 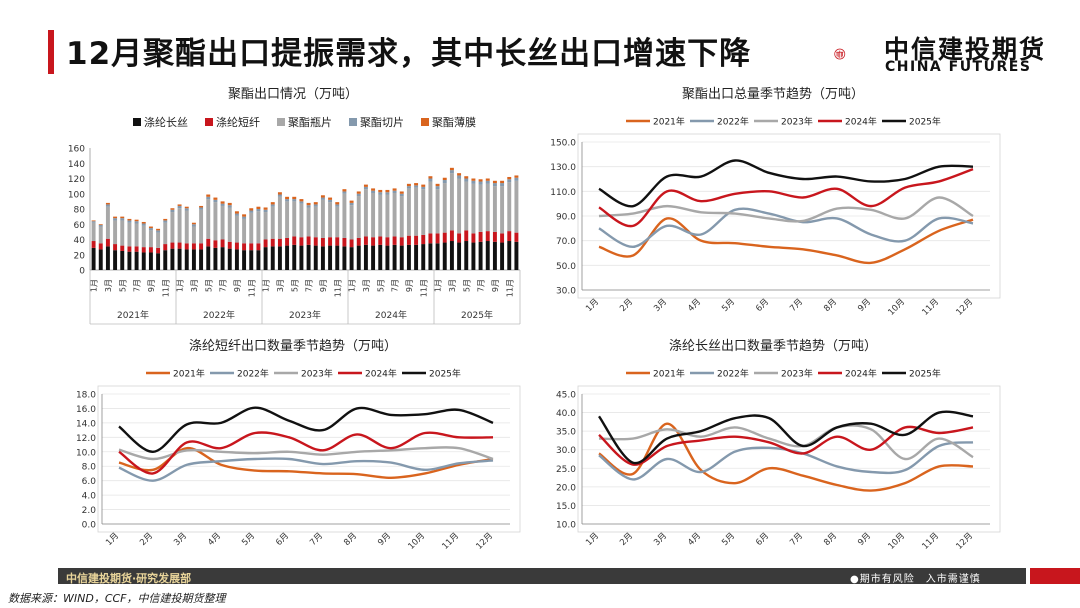 I want to click on legend-label: 涤纶短纤, so click(x=238, y=122).